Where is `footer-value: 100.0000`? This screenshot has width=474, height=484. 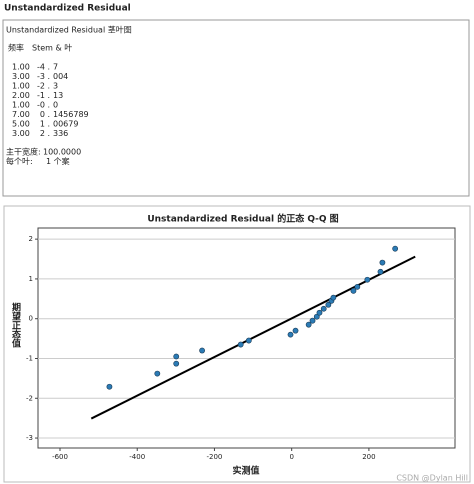 footer-value: 100.0000 is located at coordinates (62, 152).